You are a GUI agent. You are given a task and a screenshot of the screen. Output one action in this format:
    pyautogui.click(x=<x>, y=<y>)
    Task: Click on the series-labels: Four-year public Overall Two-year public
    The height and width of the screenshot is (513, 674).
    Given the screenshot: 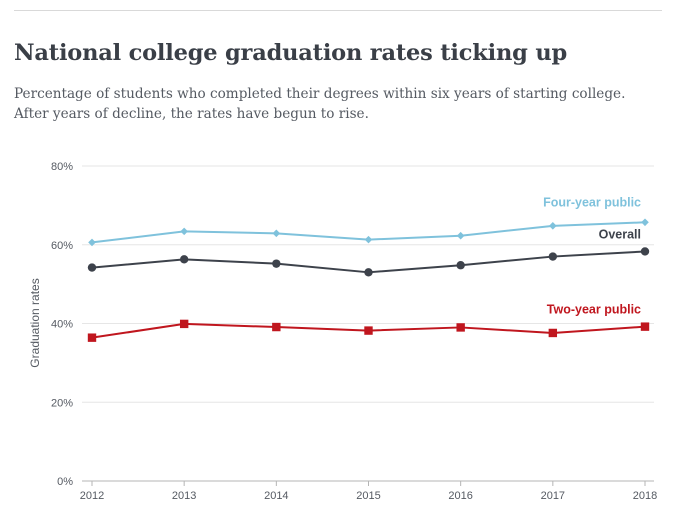 What is the action you would take?
    pyautogui.click(x=592, y=255)
    